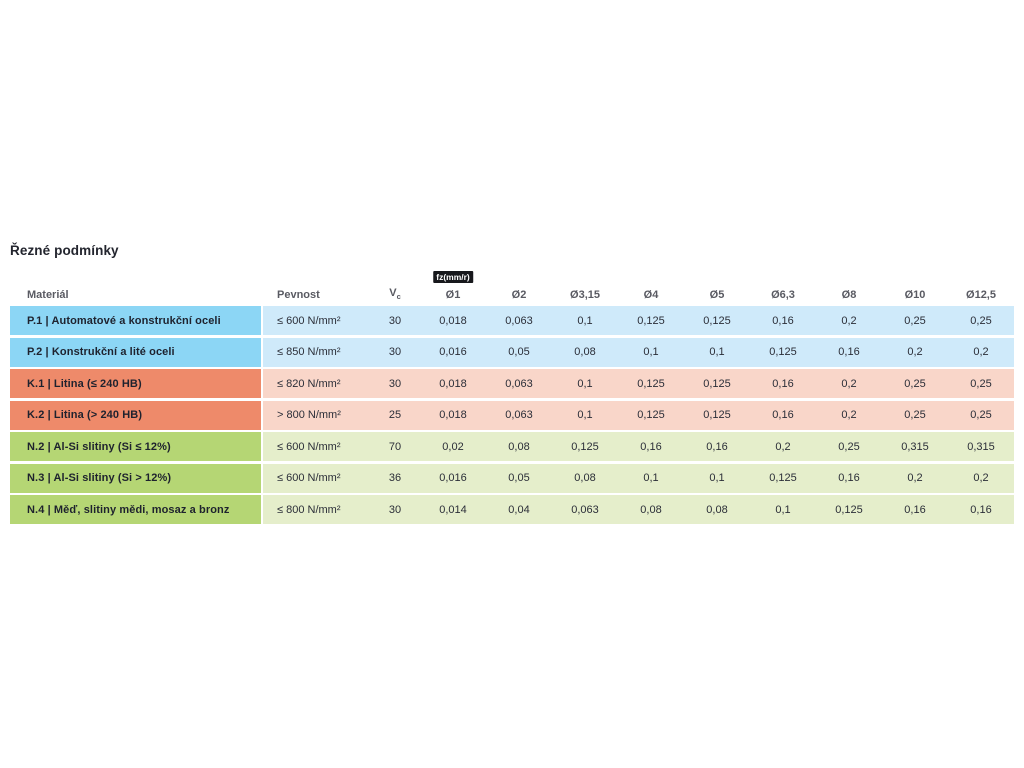  Describe the element at coordinates (316, 383) in the screenshot. I see `strength-value: ≤ 820 N/mm²` at that location.